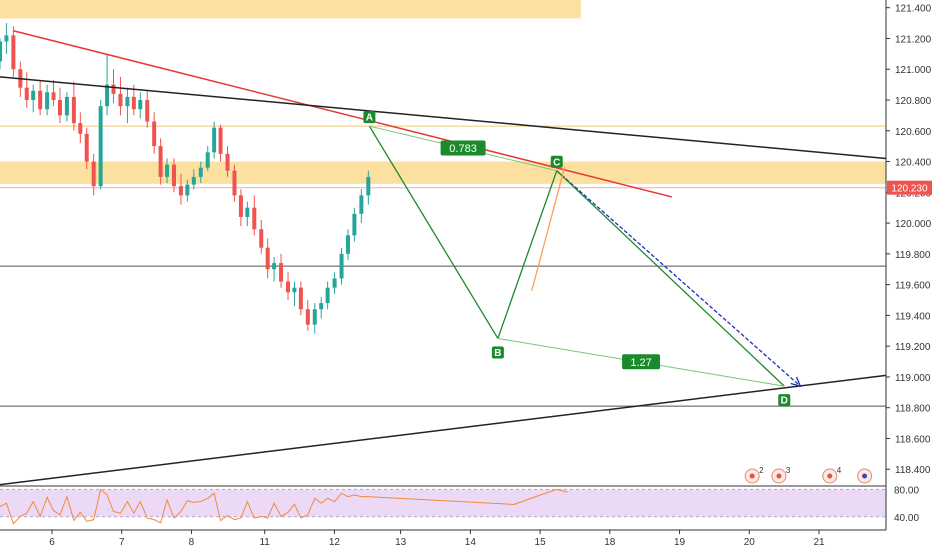 The width and height of the screenshot is (932, 550). I want to click on black-resistance, so click(443, 118).